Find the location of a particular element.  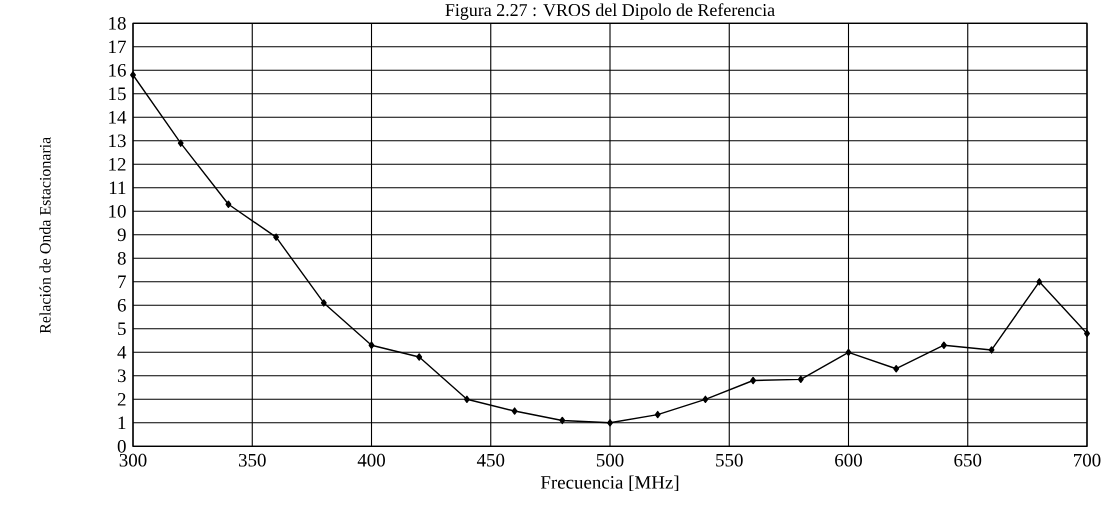

y-tick-label: 5 is located at coordinates (122, 328).